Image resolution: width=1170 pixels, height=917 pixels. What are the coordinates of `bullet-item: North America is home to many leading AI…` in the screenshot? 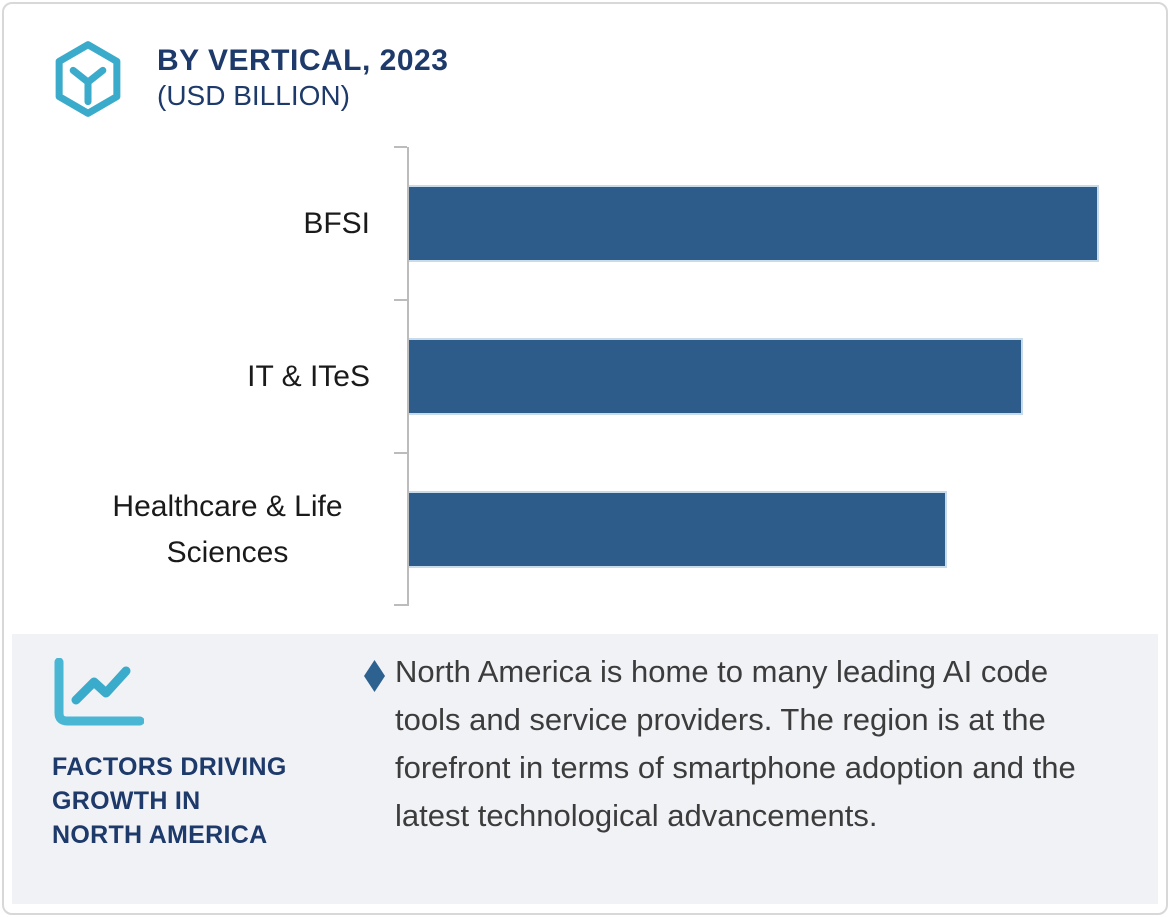 It's located at (737, 744).